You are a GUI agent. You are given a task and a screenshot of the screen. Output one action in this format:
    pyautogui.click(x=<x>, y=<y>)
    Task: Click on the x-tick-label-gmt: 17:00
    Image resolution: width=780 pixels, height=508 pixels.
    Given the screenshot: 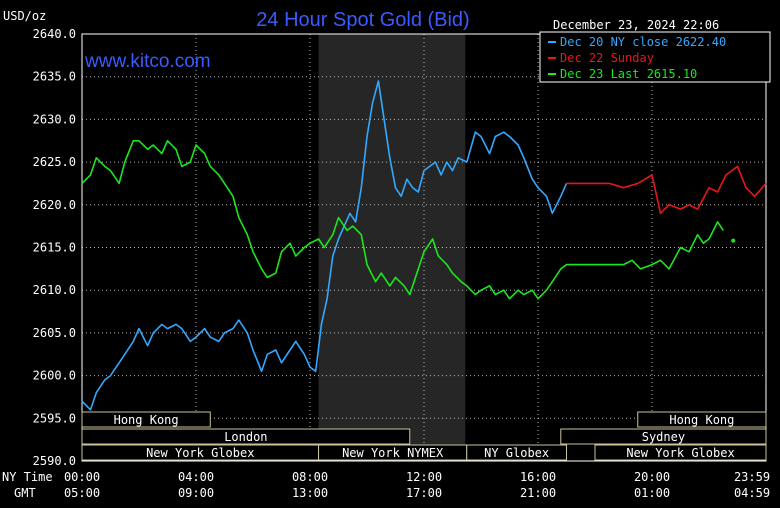 What is the action you would take?
    pyautogui.click(x=424, y=493)
    